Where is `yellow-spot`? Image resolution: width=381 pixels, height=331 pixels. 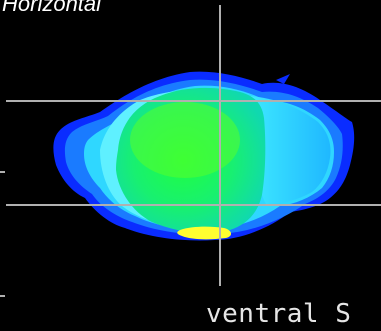
yellow-spot is located at coordinates (204, 233).